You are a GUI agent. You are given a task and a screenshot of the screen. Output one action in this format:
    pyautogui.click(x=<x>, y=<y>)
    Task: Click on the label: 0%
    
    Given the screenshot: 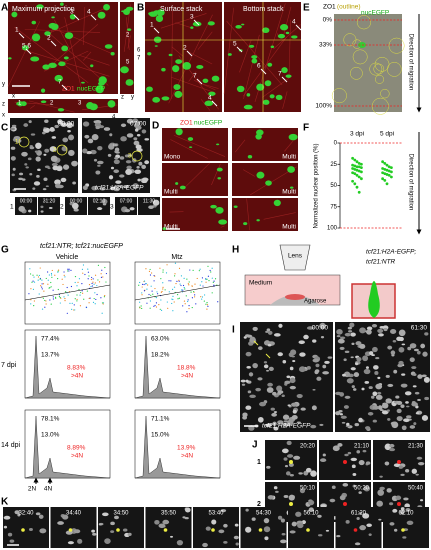 What is the action you would take?
    pyautogui.click(x=328, y=20)
    